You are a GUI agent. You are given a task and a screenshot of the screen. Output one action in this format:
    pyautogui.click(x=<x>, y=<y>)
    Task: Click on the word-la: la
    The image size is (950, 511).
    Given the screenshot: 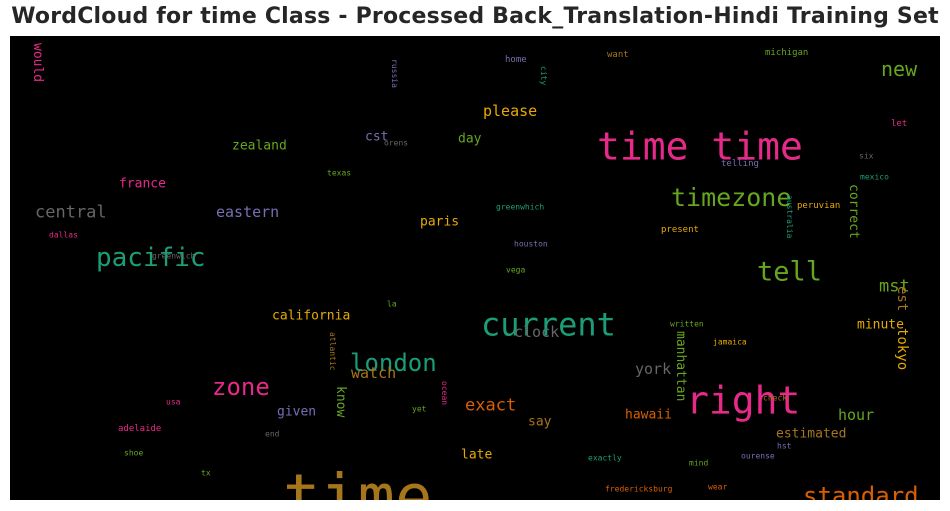 What is the action you would take?
    pyautogui.click(x=392, y=303)
    